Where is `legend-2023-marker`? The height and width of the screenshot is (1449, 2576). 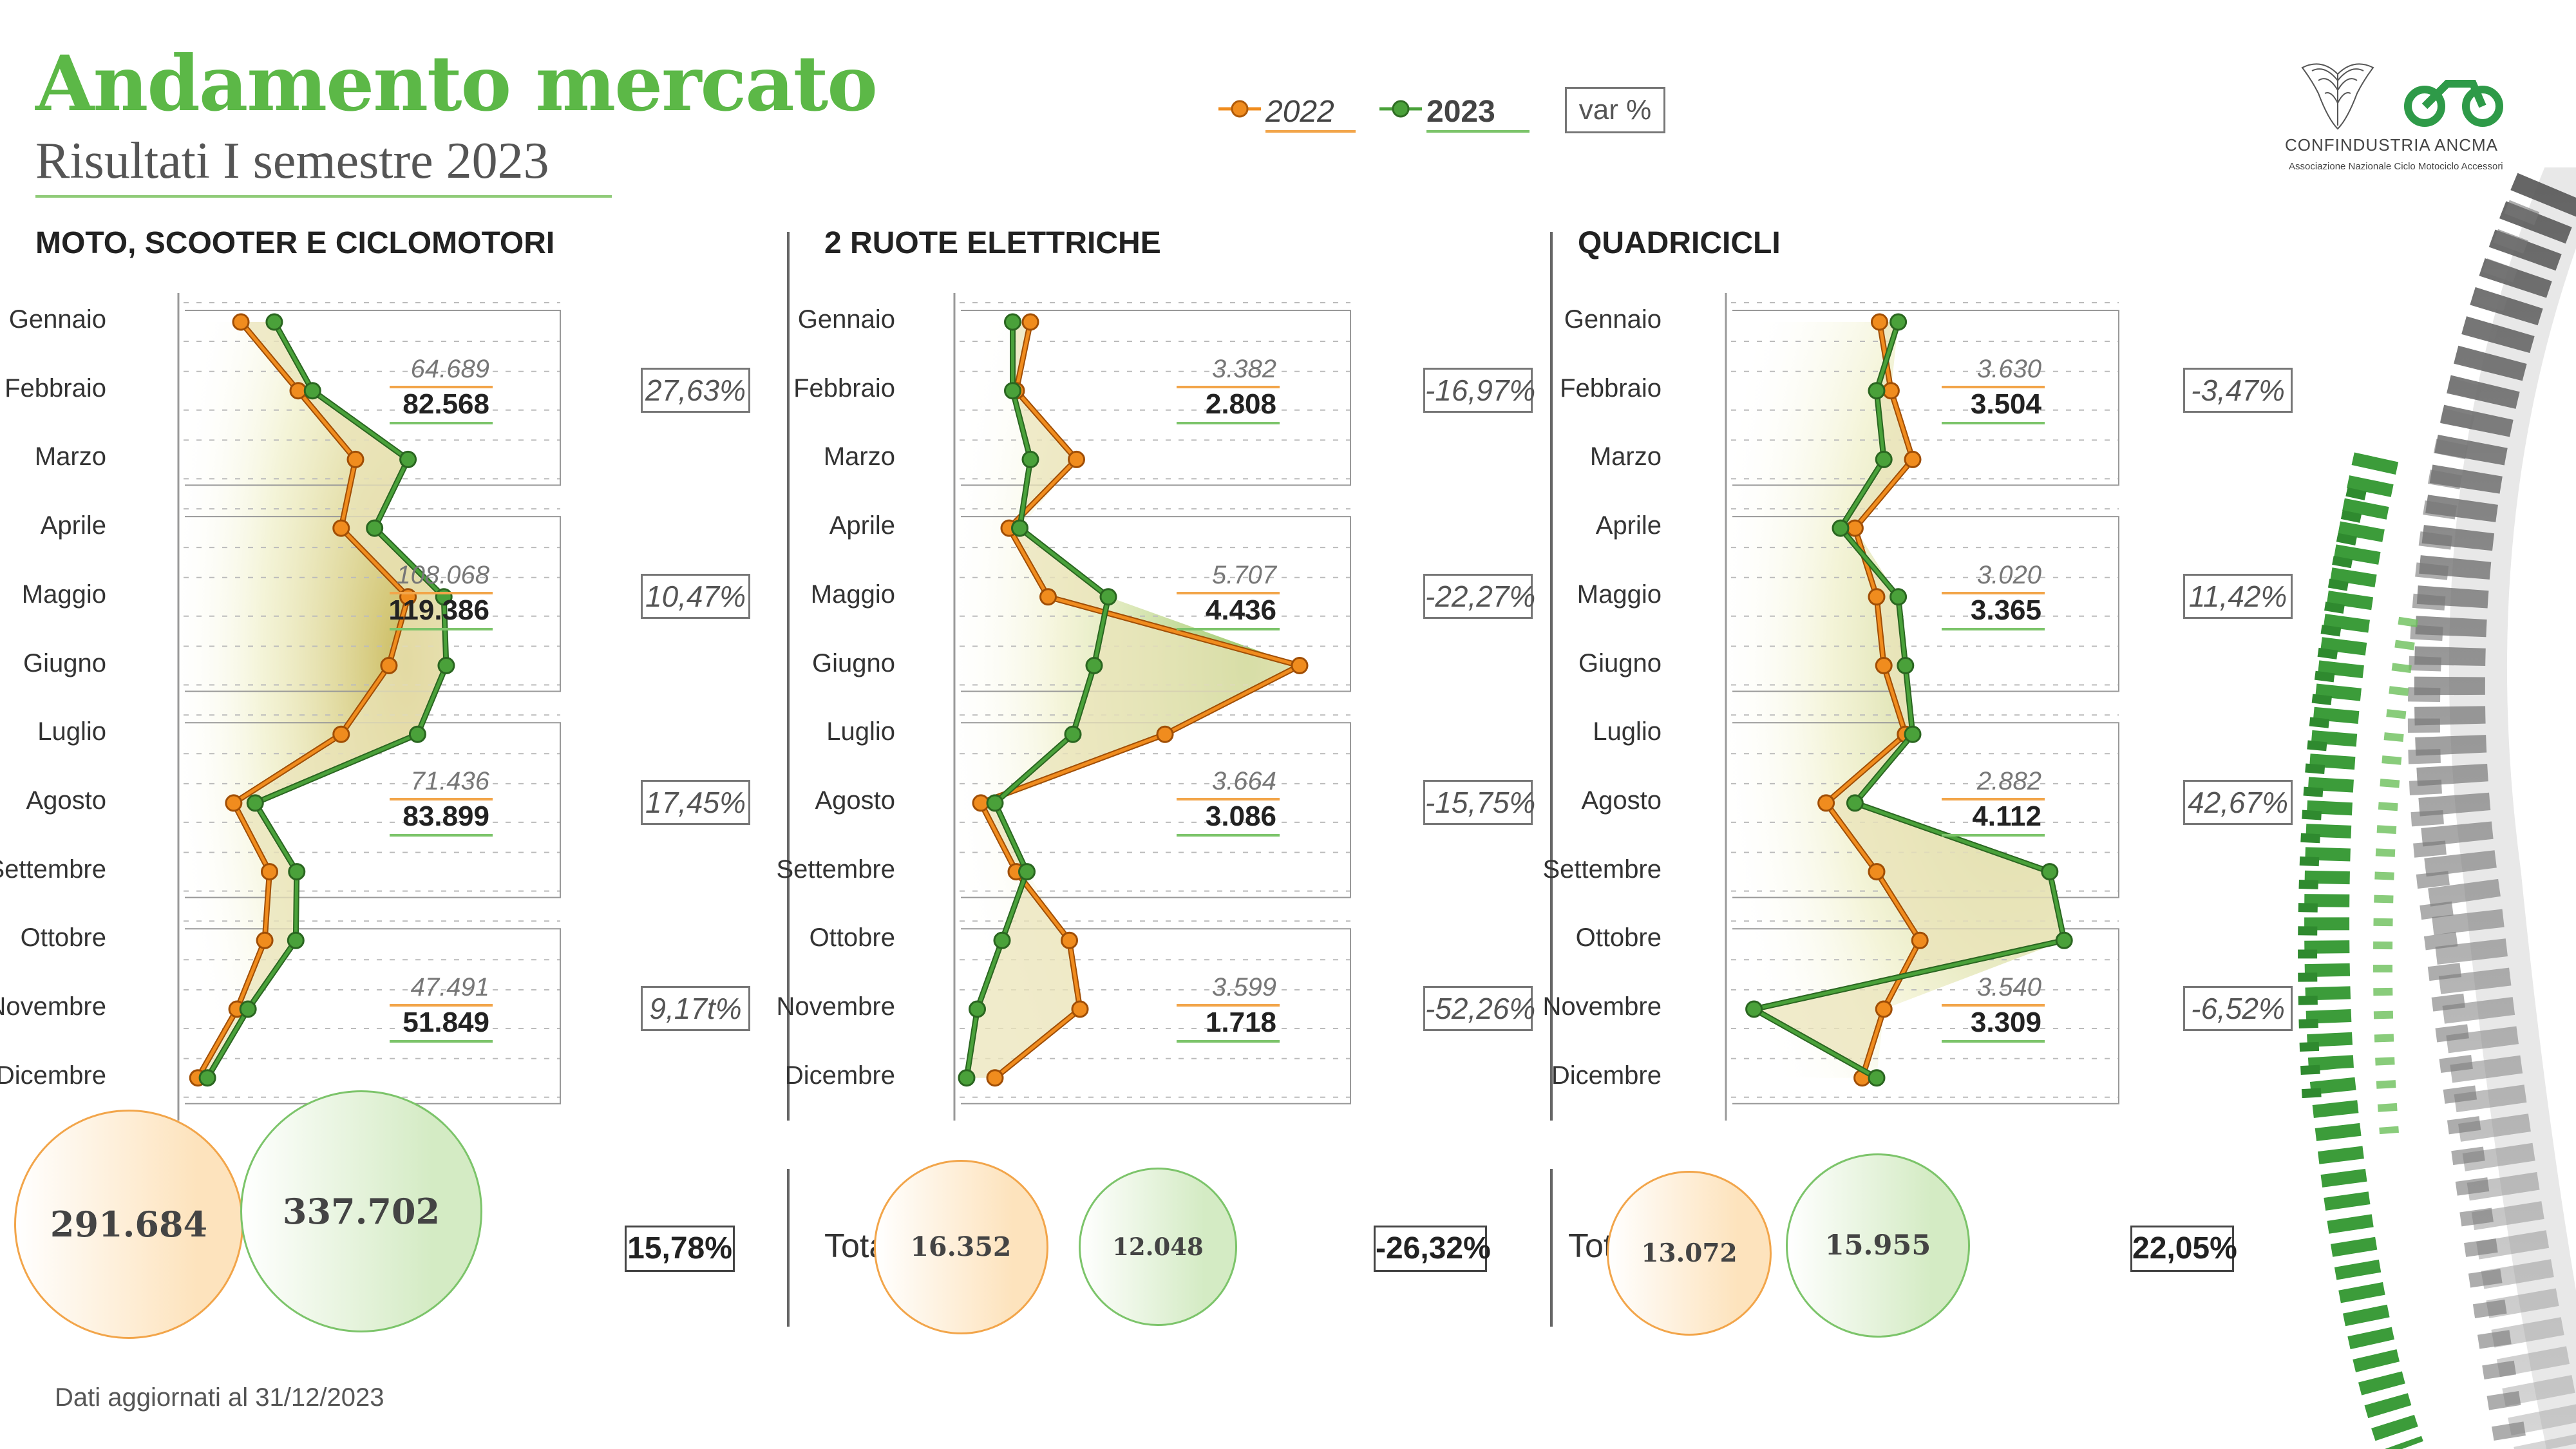
legend-2023-marker is located at coordinates (1401, 109).